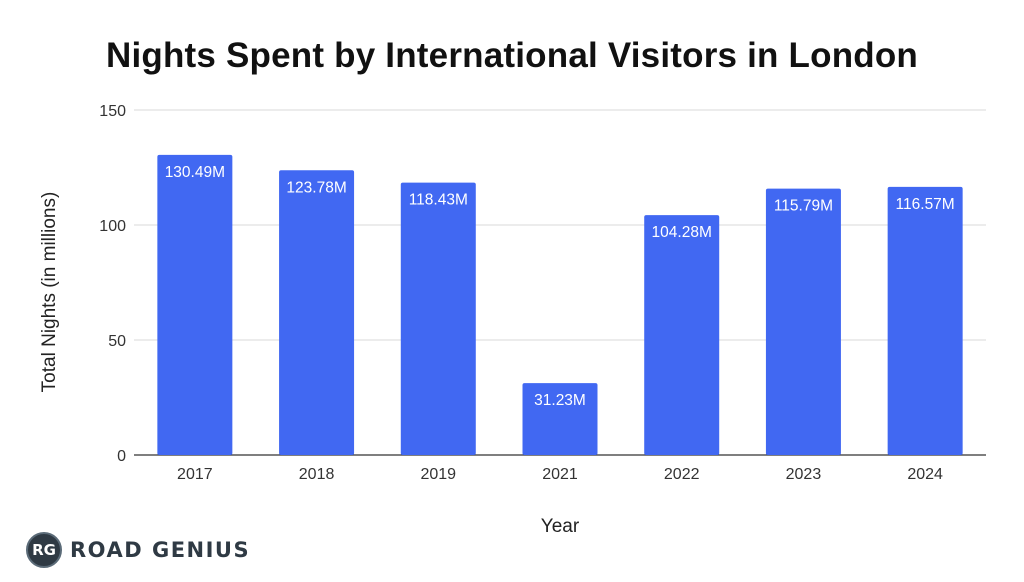 This screenshot has height=582, width=1024. Describe the element at coordinates (925, 320) in the screenshot. I see `bar-2024` at that location.